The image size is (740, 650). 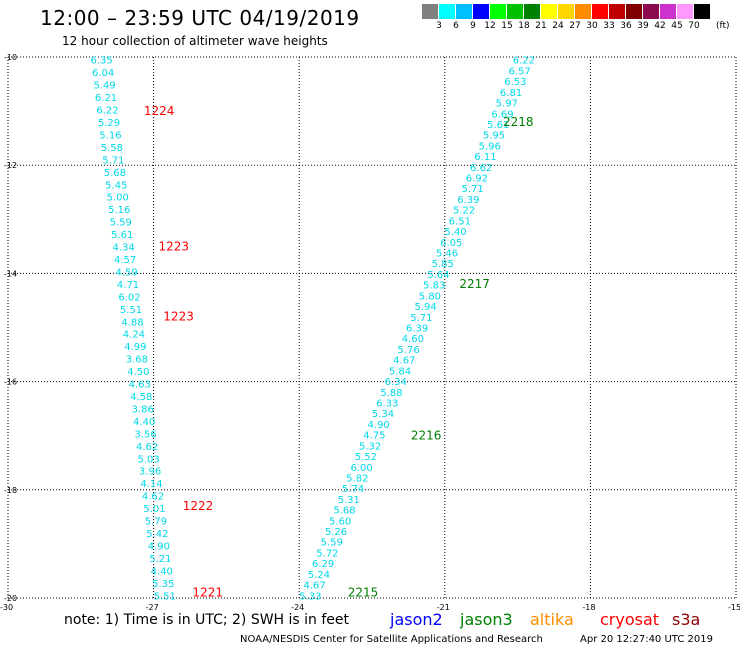 I want to click on lat-tick-label: -16, so click(x=10, y=382).